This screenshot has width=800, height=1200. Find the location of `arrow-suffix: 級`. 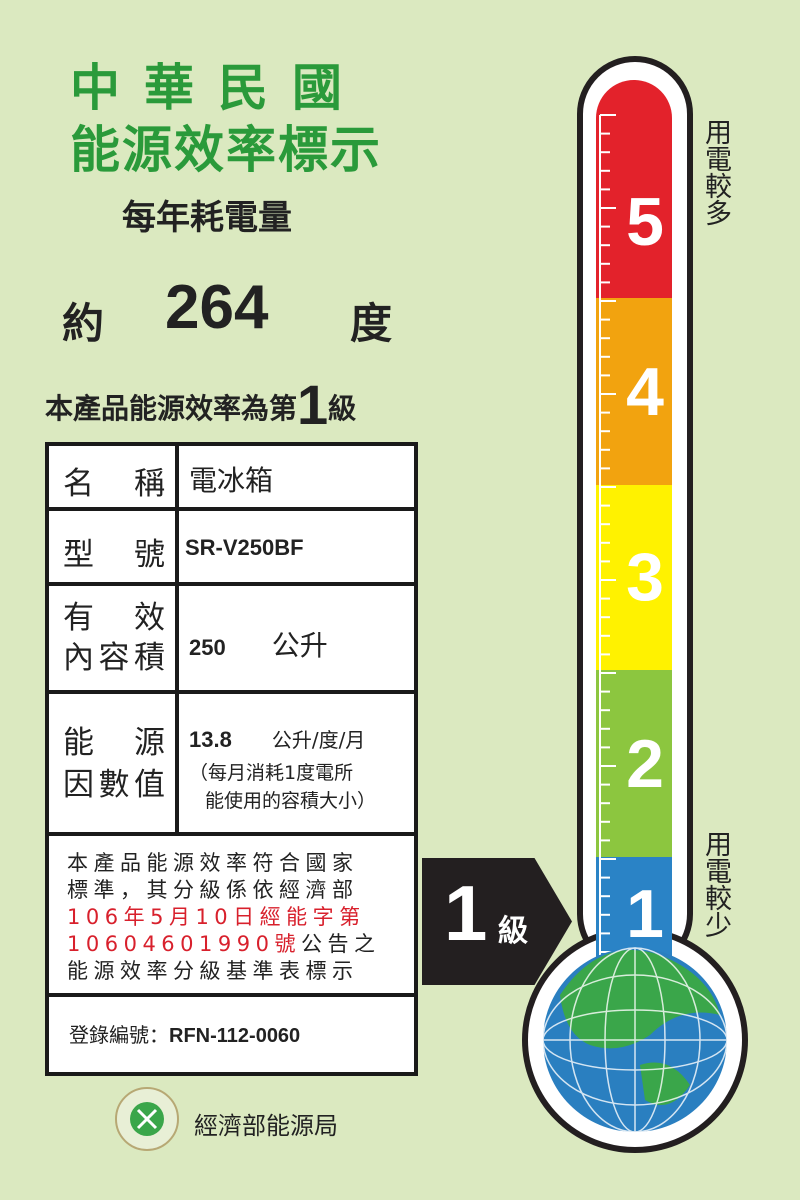

arrow-suffix: 級 is located at coordinates (513, 931).